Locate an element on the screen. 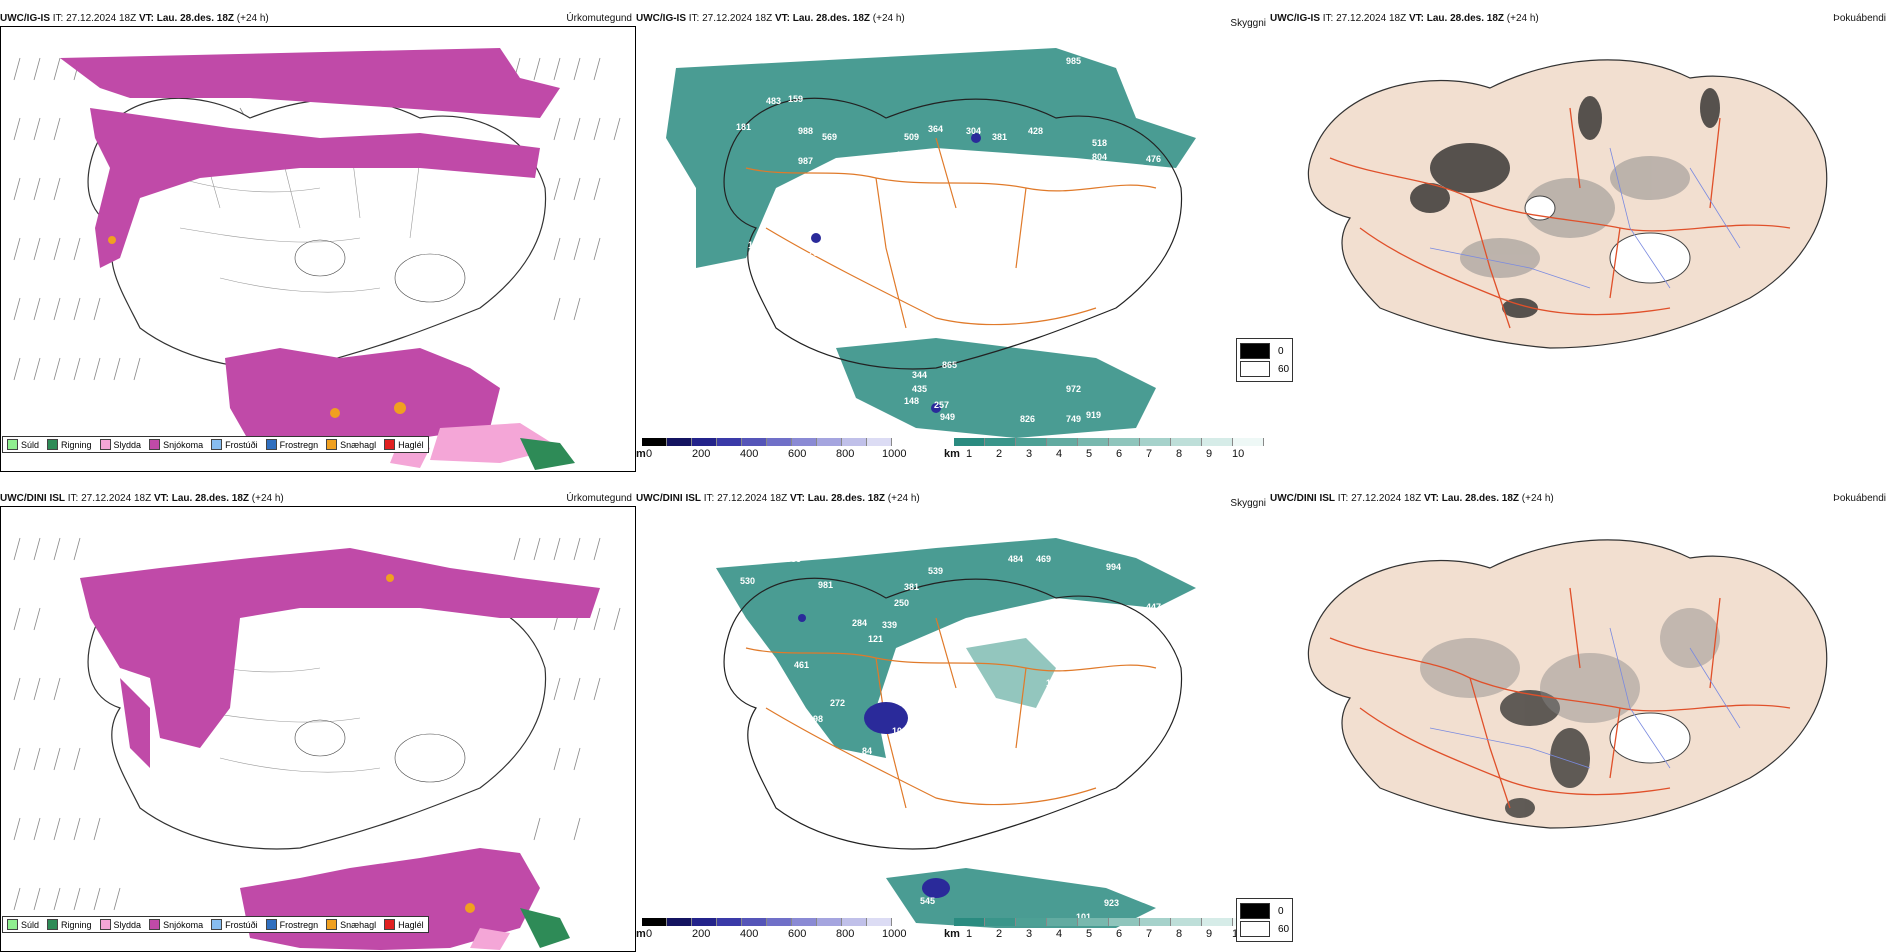 The image size is (1900, 952). ceiling-tick-5-2: 1000 is located at coordinates (894, 934).